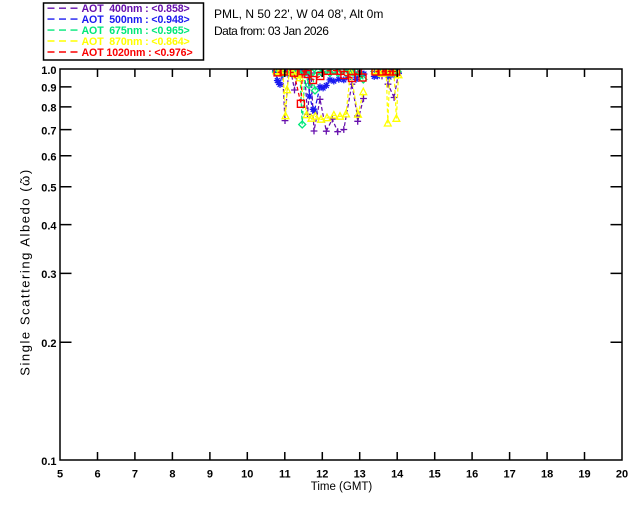 Image resolution: width=640 pixels, height=512 pixels. What do you see at coordinates (298, 14) in the screenshot?
I see `svg-text:PML, N 50 22', W 04 08', Alt 0: PML, N 50 22', W 04 08', Alt 0m` at bounding box center [298, 14].